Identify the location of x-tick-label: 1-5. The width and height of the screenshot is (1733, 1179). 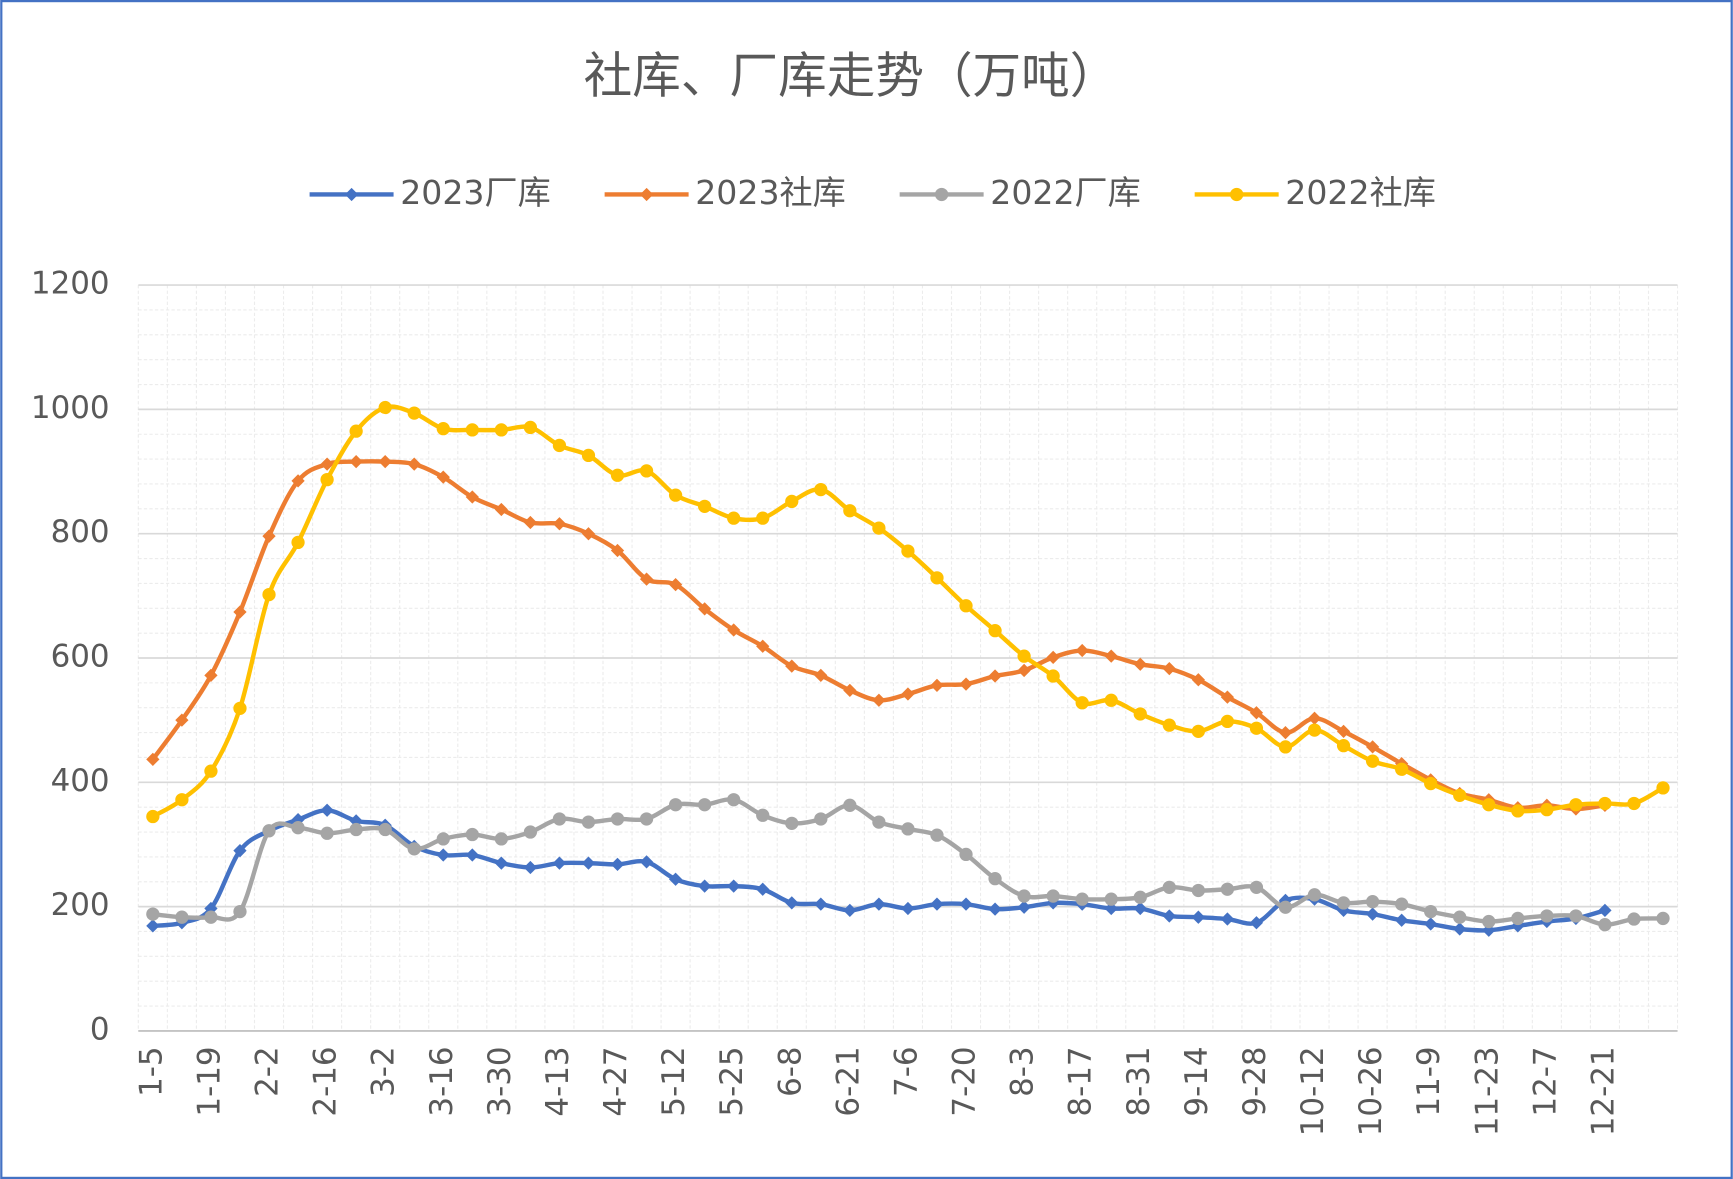
(151, 1071).